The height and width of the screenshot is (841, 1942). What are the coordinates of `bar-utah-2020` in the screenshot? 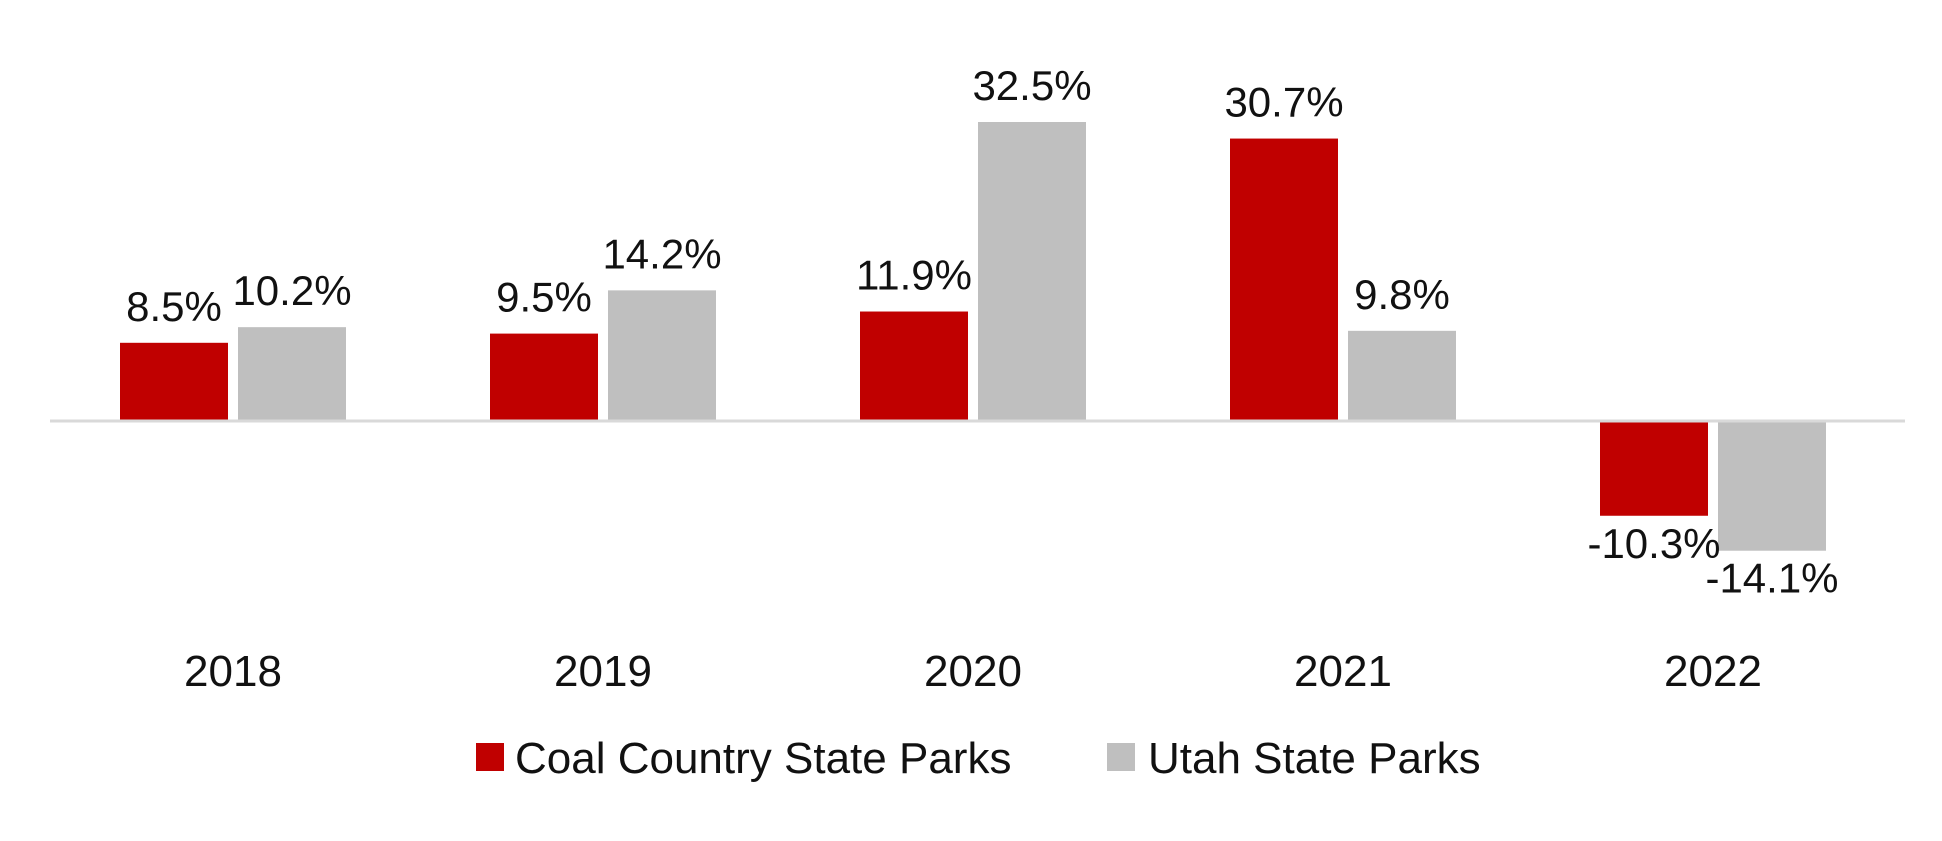 It's located at (1032, 271).